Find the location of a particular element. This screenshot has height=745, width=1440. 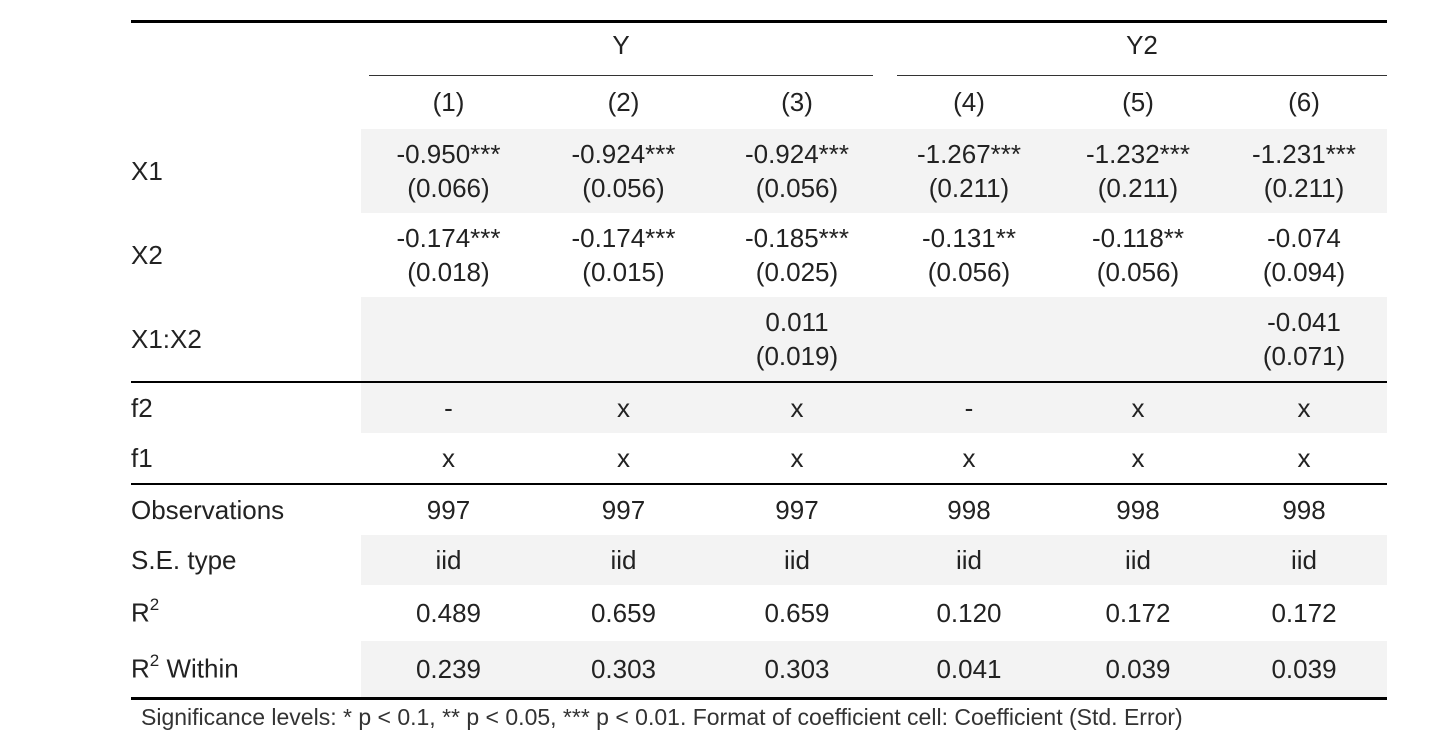

cell-value: 0.120 is located at coordinates (969, 612).